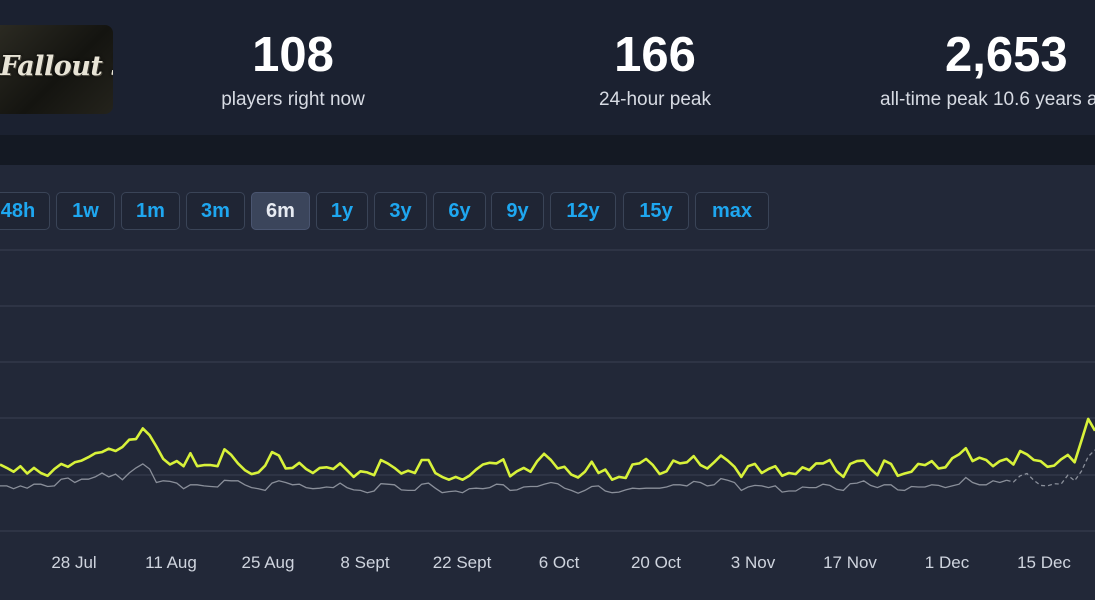 Image resolution: width=1095 pixels, height=600 pixels. I want to click on all-time-peak-stat: 2,653 all-time peak 10.6 years ago, so click(987, 69).